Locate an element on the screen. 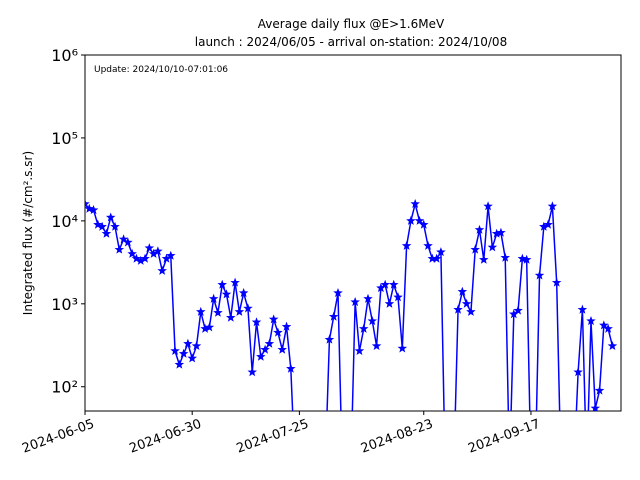 This screenshot has height=480, width=640. chart-title: Average daily flux @E>1.6MeV is located at coordinates (351, 24).